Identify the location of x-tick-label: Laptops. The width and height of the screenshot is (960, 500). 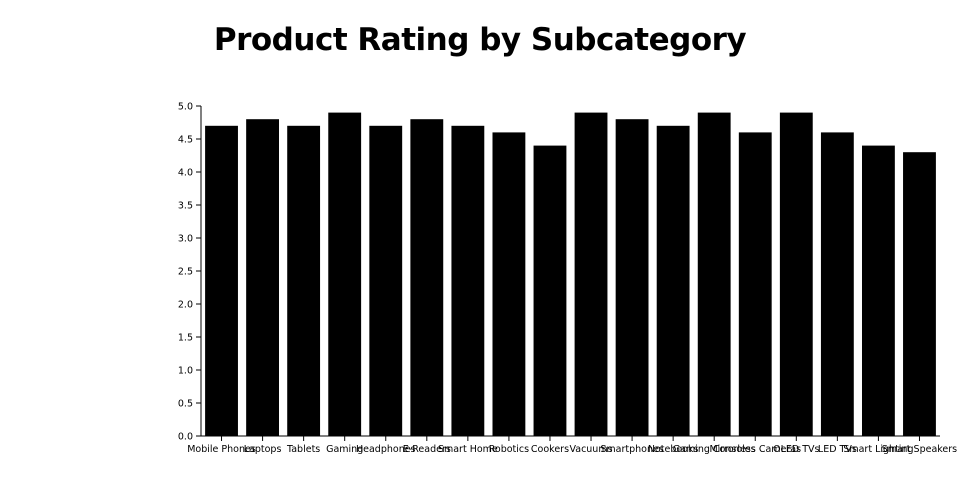
(263, 449).